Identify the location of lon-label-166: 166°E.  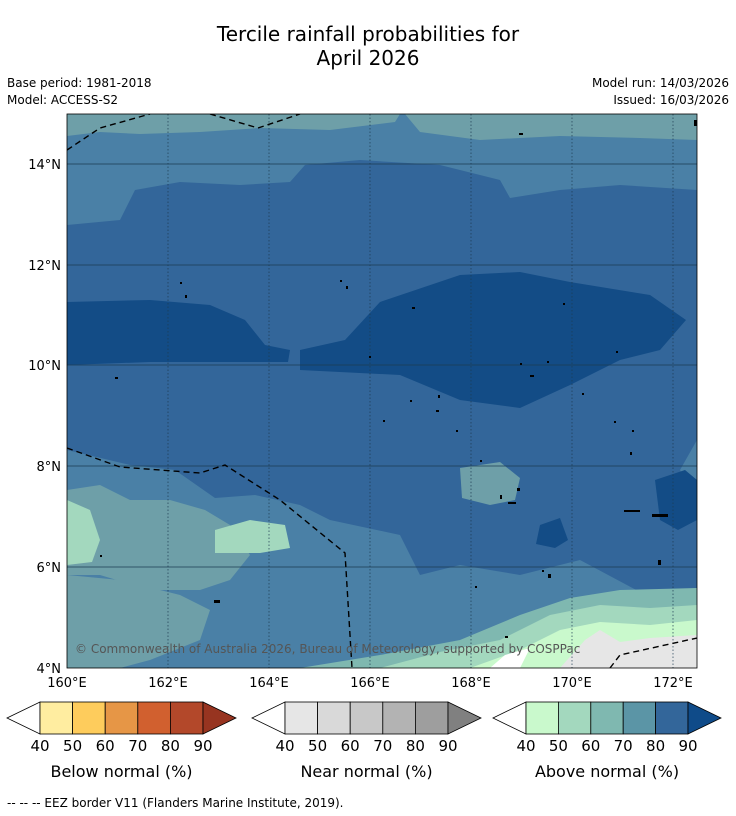
(370, 683).